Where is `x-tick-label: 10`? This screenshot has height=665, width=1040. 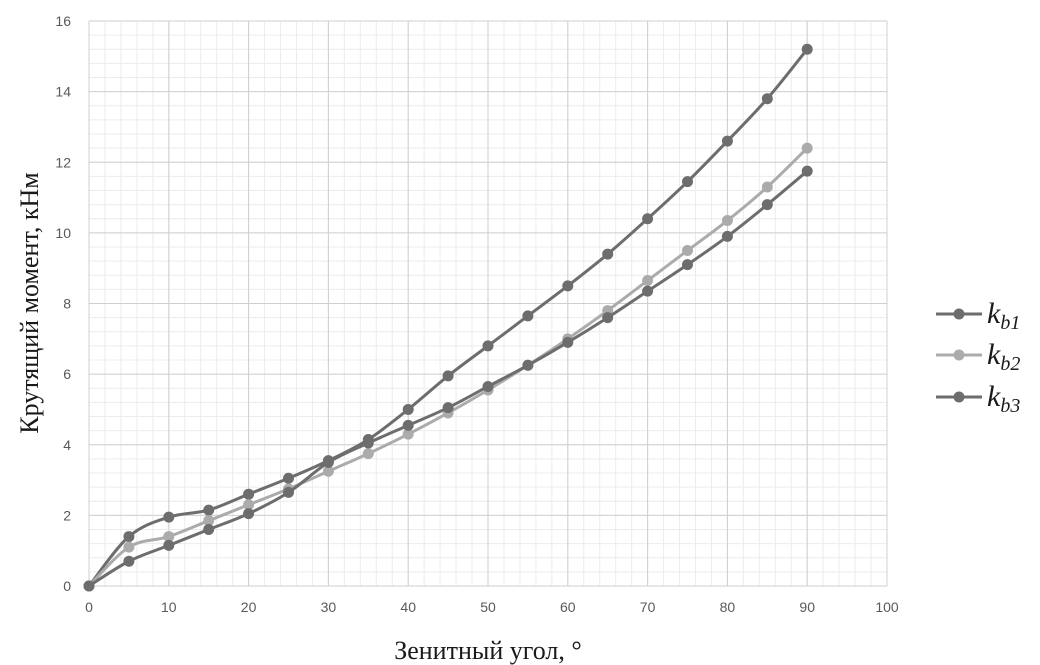
x-tick-label: 10 is located at coordinates (169, 607).